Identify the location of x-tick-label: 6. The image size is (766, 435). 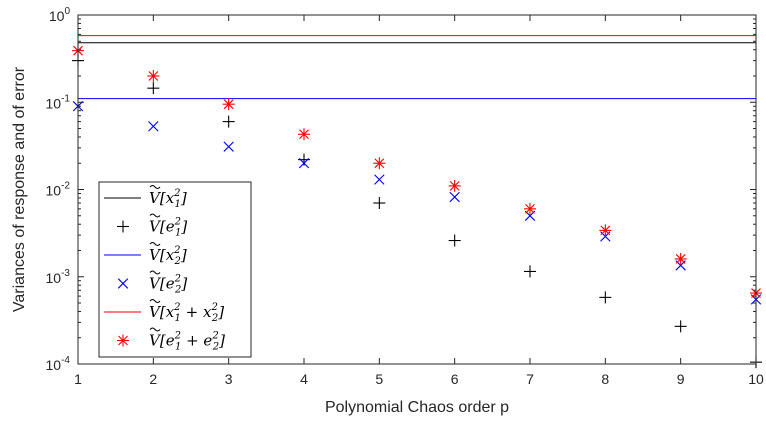
(455, 379).